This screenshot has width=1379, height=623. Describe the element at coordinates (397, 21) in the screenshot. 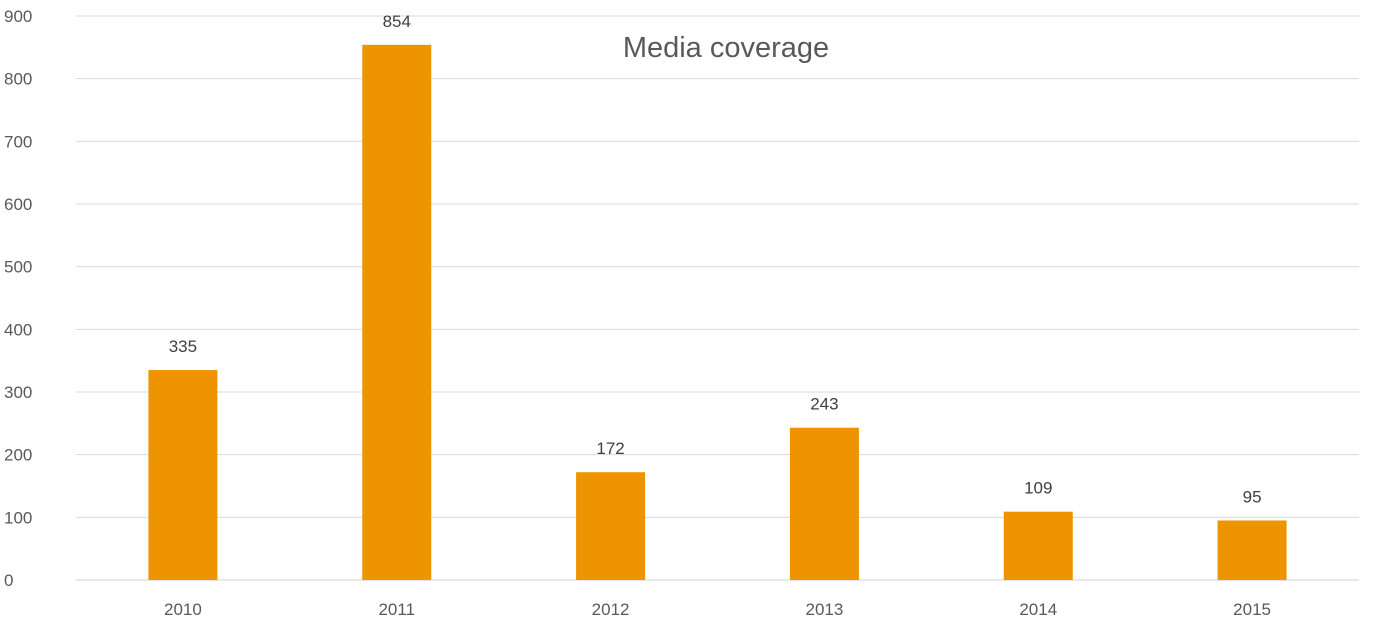

I see `data-label-2011: 854` at that location.